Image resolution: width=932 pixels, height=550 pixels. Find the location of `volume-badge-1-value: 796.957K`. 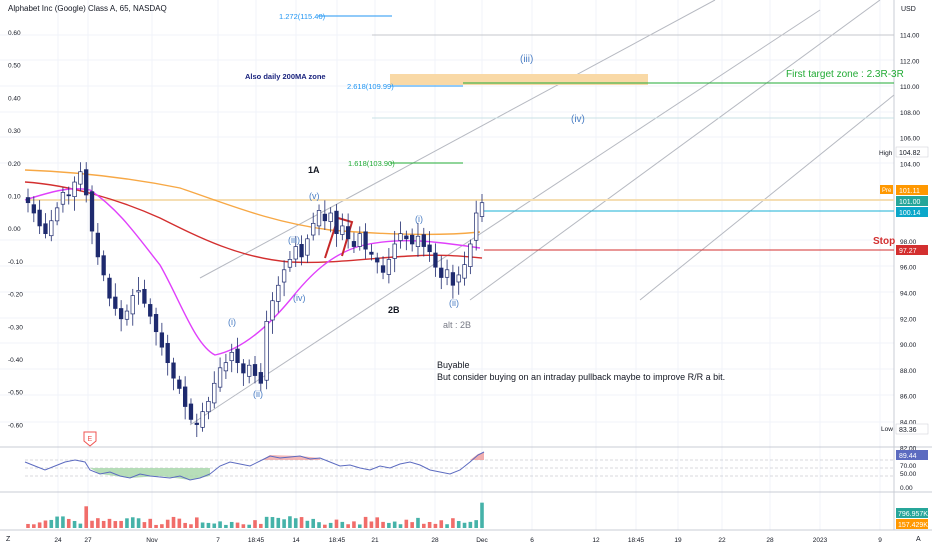

volume-badge-1-value: 796.957K is located at coordinates (913, 514).